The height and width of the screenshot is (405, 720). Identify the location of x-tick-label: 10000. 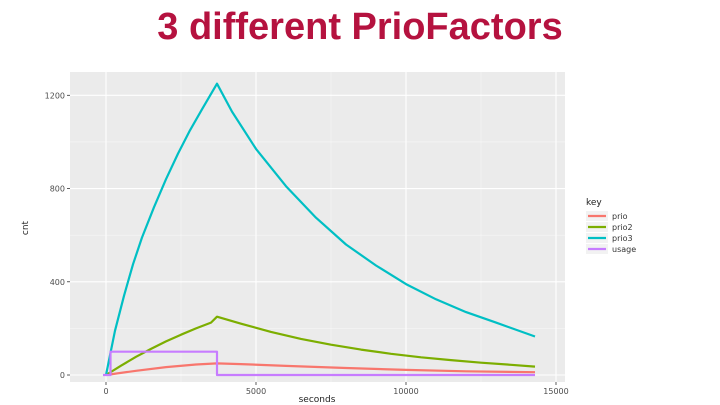
(405, 391).